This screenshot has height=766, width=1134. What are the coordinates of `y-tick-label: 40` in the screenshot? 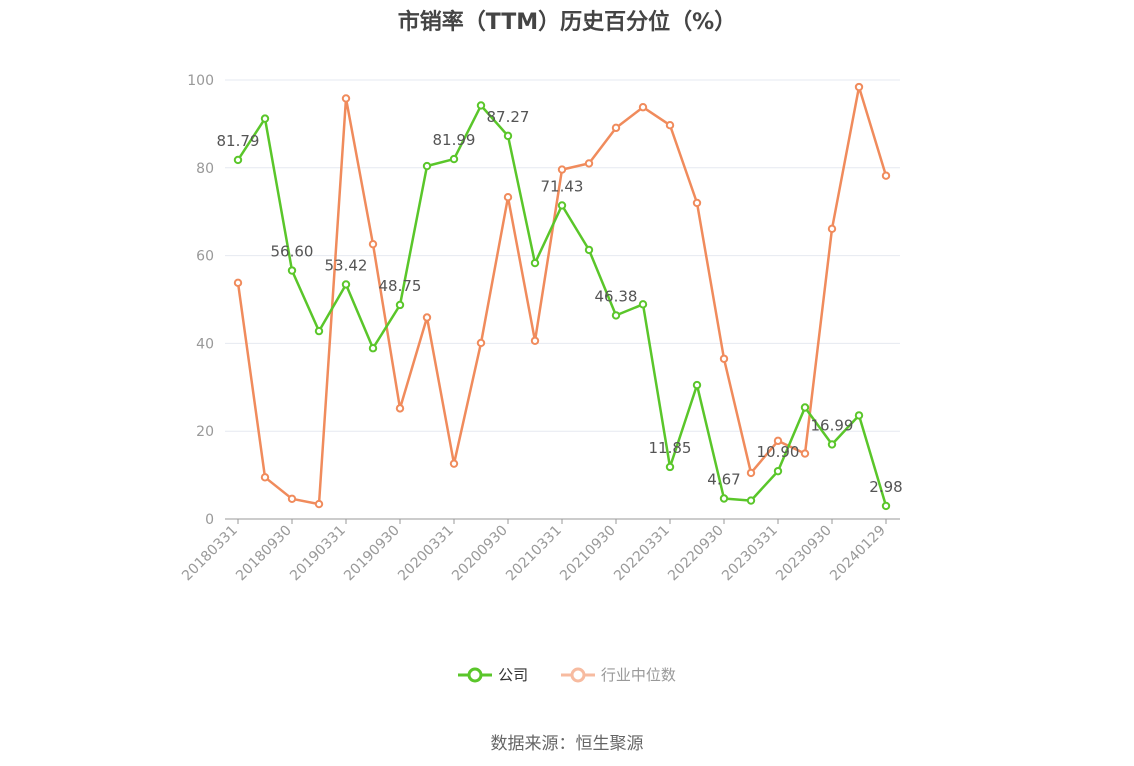 It's located at (205, 344).